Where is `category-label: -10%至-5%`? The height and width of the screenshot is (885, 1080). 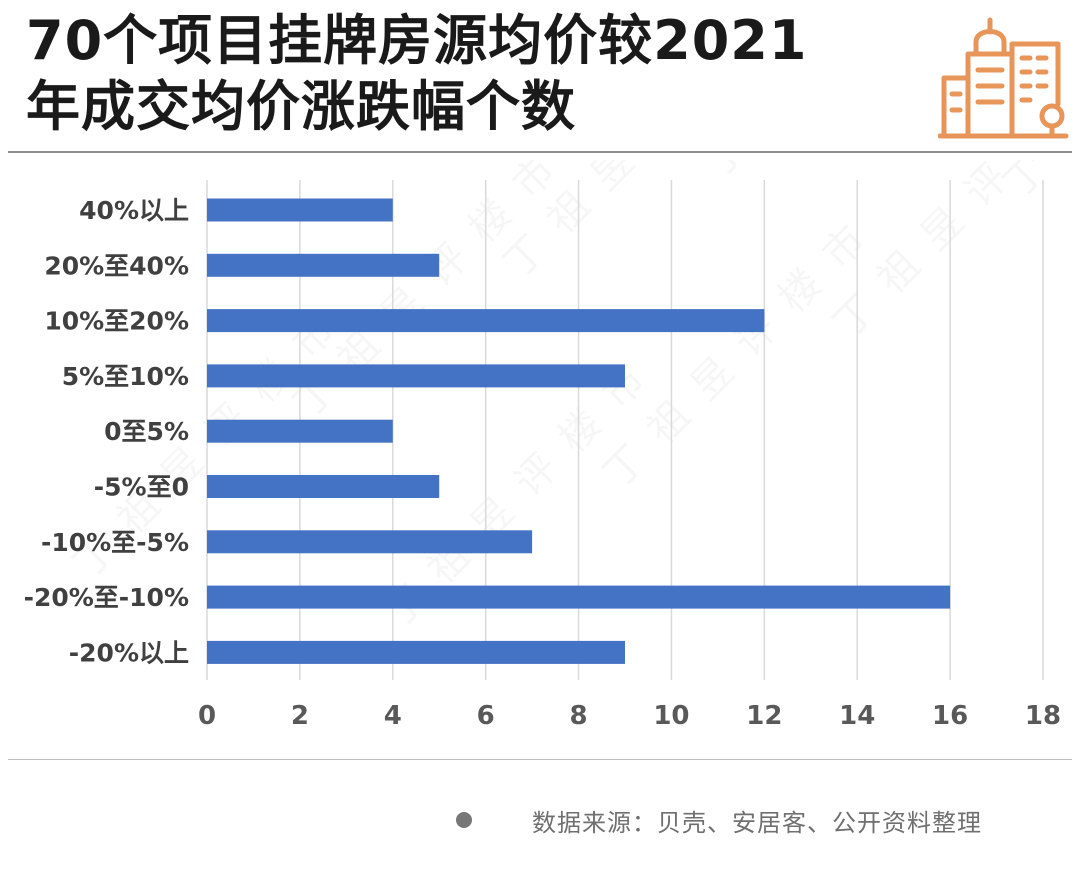 category-label: -10%至-5% is located at coordinates (115, 542).